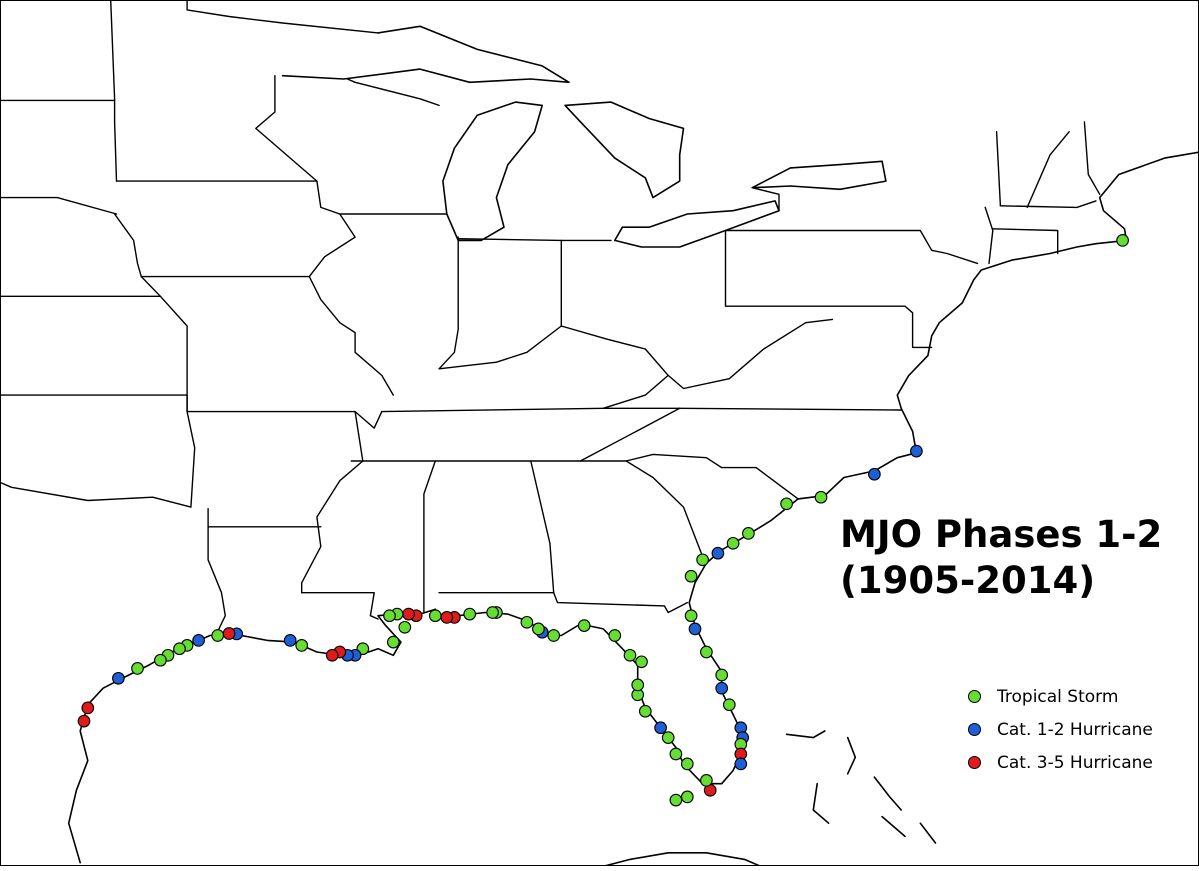 The height and width of the screenshot is (871, 1199). Describe the element at coordinates (624, 150) in the screenshot. I see `lake-huron` at that location.